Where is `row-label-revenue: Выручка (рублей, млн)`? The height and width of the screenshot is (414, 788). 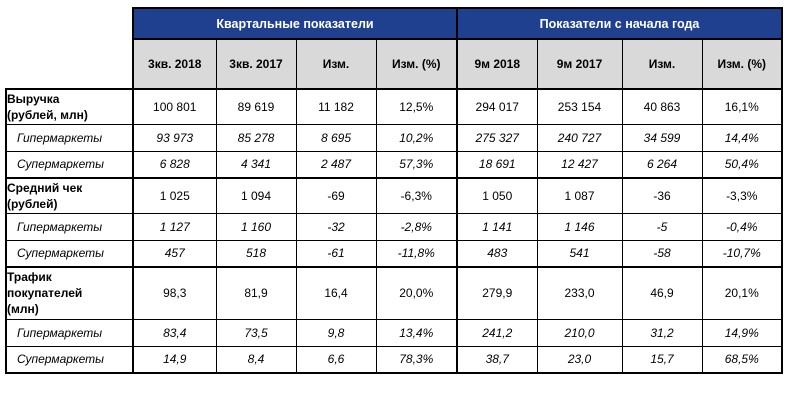 row-label-revenue: Выручка (рублей, млн) is located at coordinates (69, 106).